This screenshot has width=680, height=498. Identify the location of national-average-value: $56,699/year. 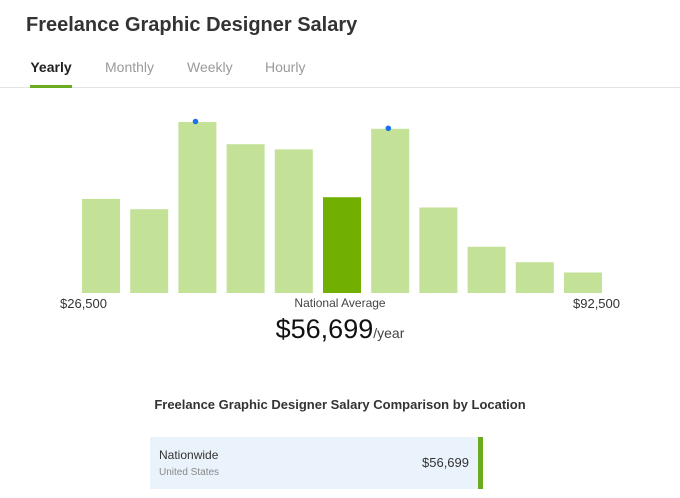
(340, 329).